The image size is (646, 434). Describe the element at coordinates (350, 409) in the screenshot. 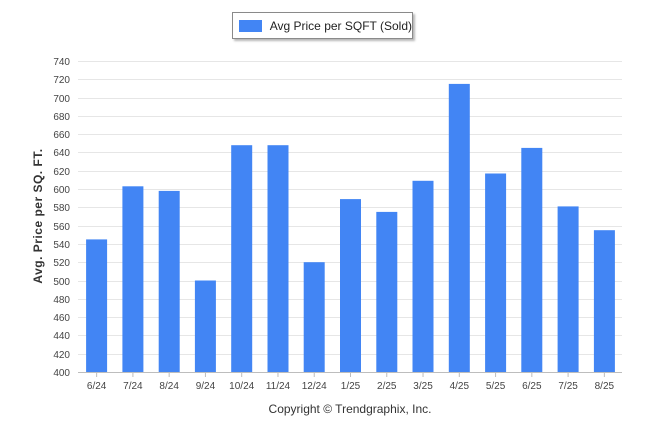

I see `copyright-text: Copyright © Trendgraphix, Inc.` at that location.